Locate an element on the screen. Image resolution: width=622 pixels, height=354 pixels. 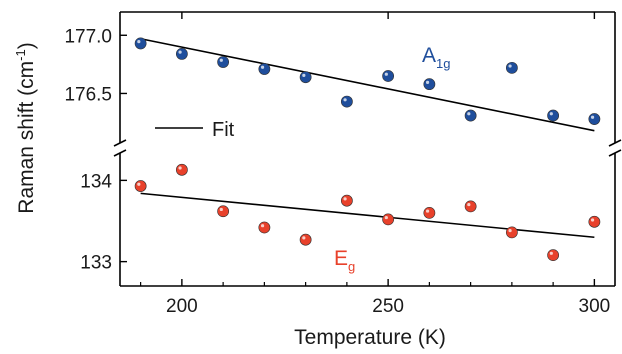
series-label-a1g-subscript: 1g is located at coordinates (443, 63).